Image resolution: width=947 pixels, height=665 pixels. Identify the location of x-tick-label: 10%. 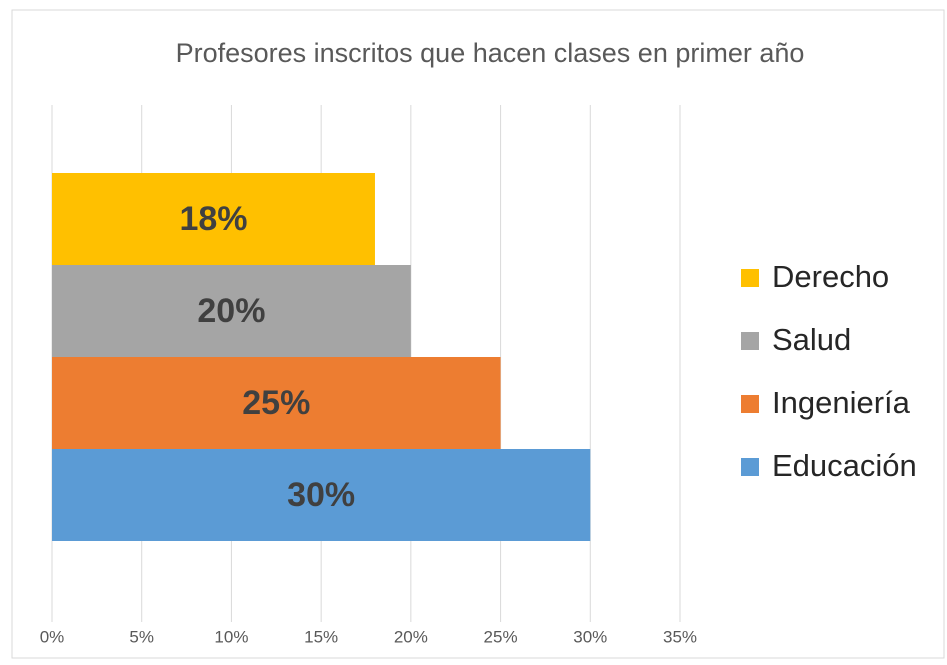
(231, 636).